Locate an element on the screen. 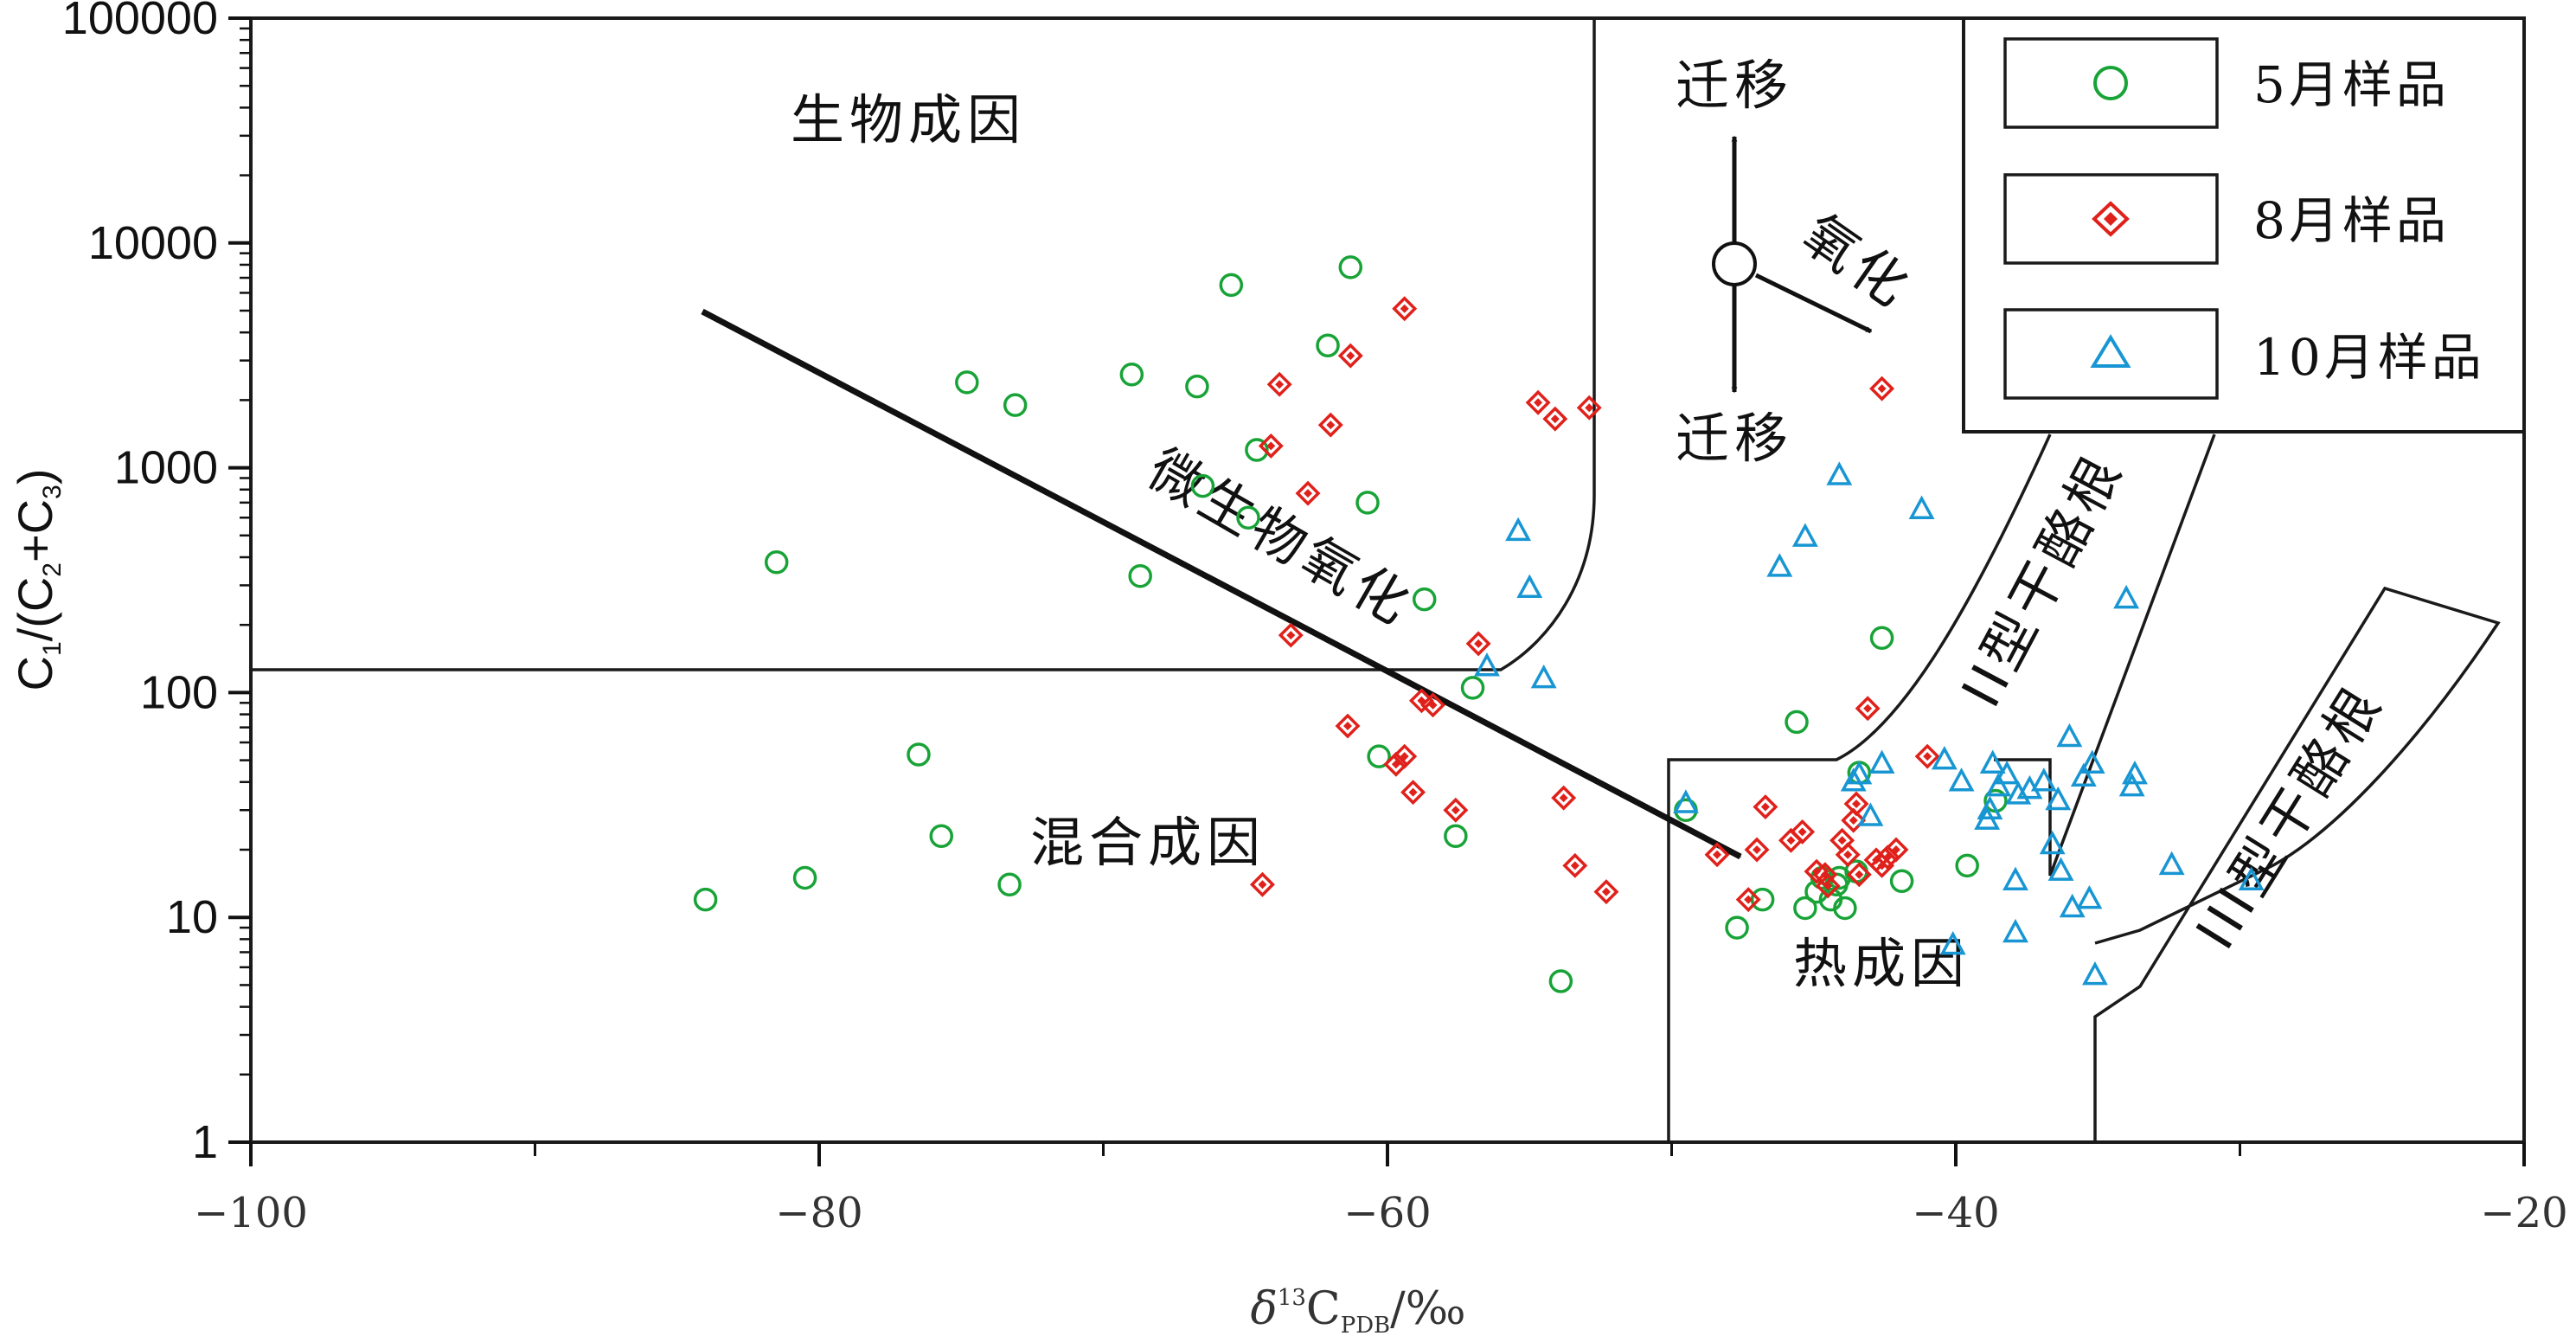  legend-frame is located at coordinates (2244, 225).